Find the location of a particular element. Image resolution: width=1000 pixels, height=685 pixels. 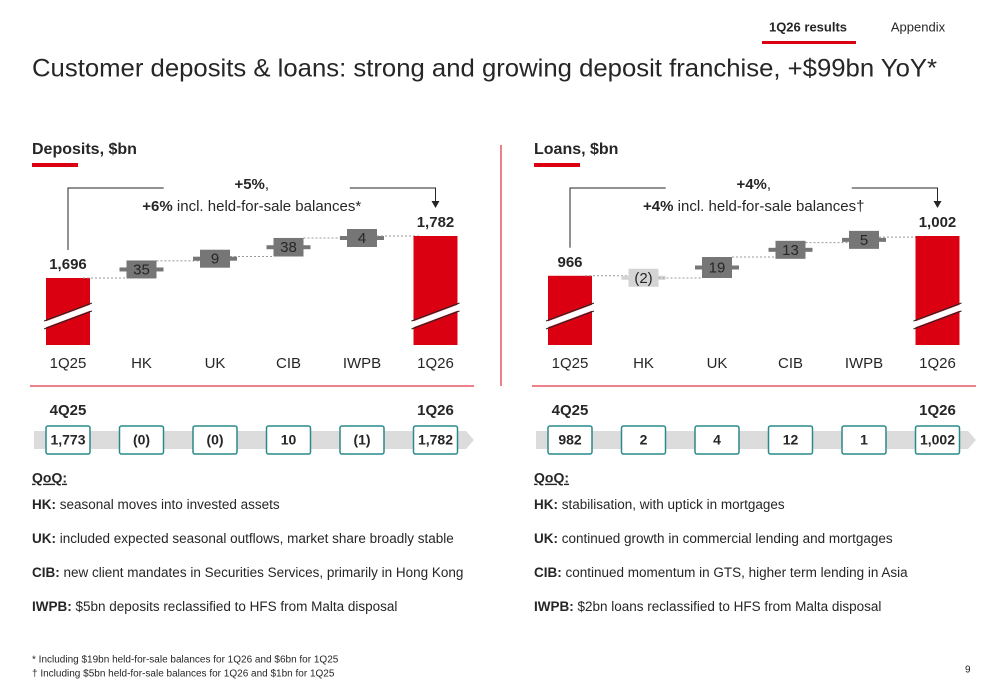

delta-label: 19 is located at coordinates (717, 267).